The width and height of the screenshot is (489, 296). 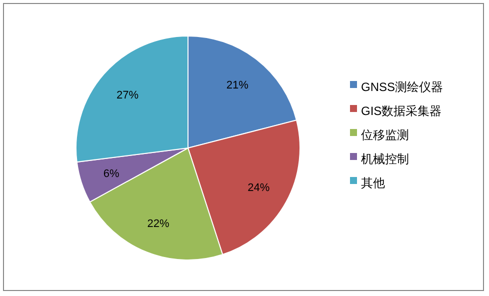 What do you see at coordinates (385, 135) in the screenshot?
I see `legend-label: 位移监测` at bounding box center [385, 135].